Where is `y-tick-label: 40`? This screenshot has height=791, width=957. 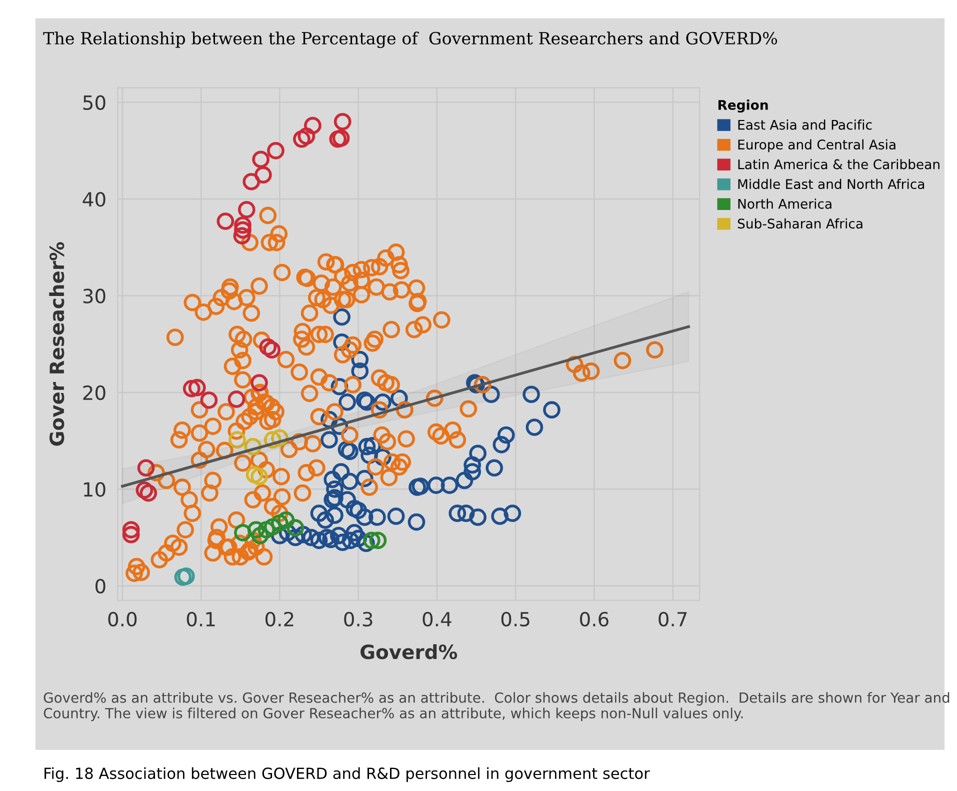 y-tick-label: 40 is located at coordinates (94, 199).